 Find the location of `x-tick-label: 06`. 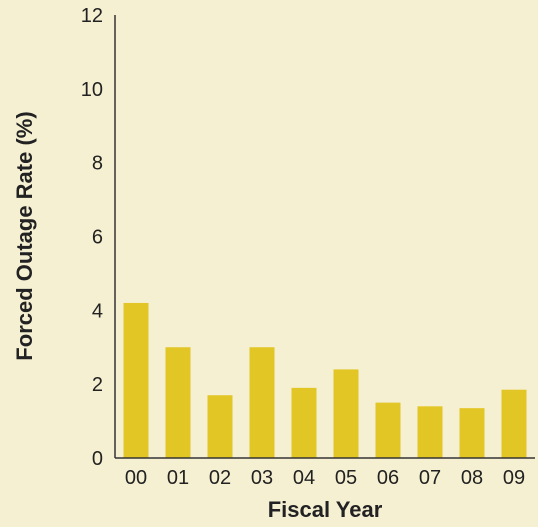

x-tick-label: 06 is located at coordinates (388, 478).